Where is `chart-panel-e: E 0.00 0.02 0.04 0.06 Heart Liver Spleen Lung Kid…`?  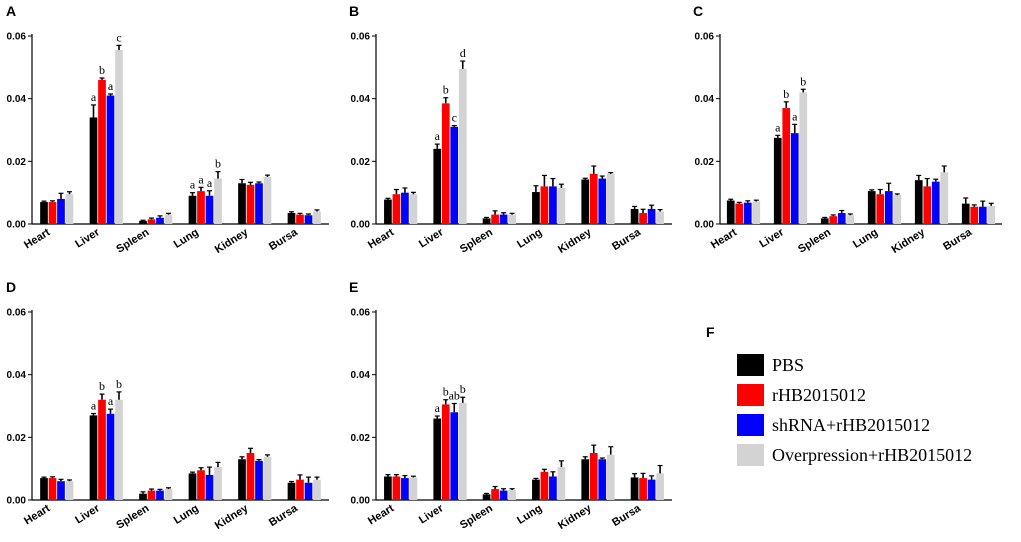 chart-panel-e: E 0.00 0.02 0.04 0.06 Heart Liver Spleen Lung Kid… is located at coordinates (510, 405).